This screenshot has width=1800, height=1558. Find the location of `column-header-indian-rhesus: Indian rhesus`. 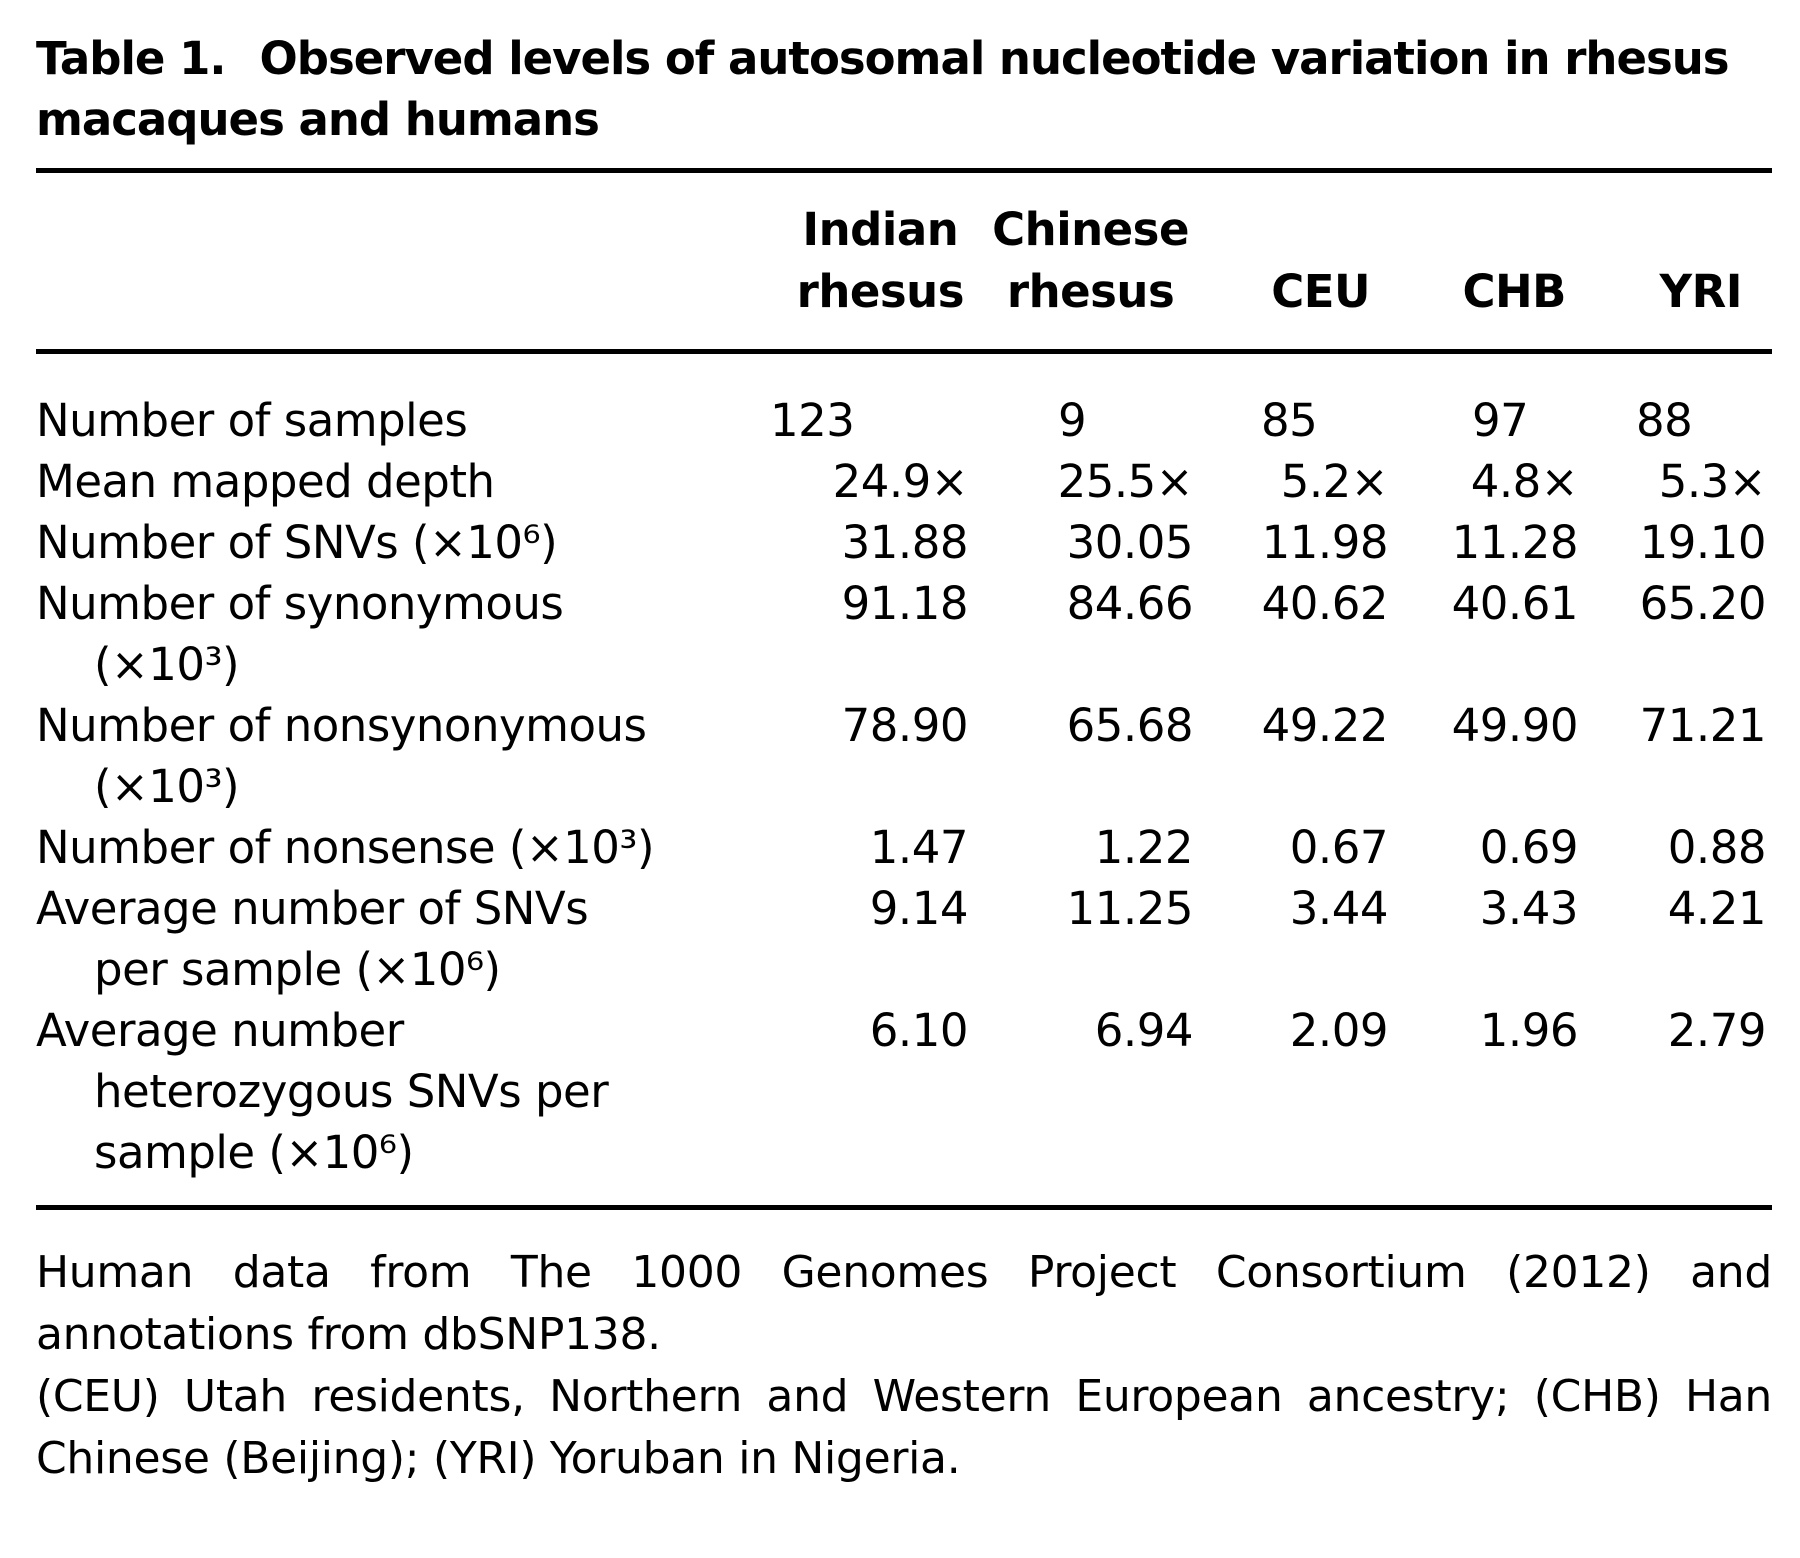

column-header-indian-rhesus: Indian rhesus is located at coordinates (880, 260).